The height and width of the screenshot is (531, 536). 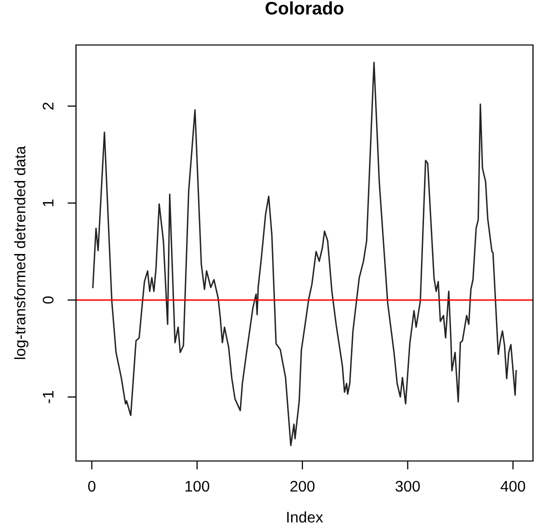 I want to click on y-tick-label: 1, so click(x=48, y=203).